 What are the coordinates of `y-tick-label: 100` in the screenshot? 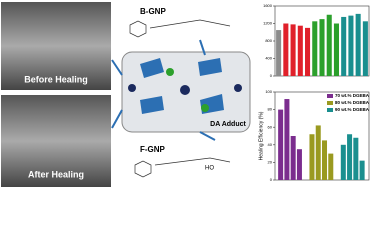 It's located at (268, 91).